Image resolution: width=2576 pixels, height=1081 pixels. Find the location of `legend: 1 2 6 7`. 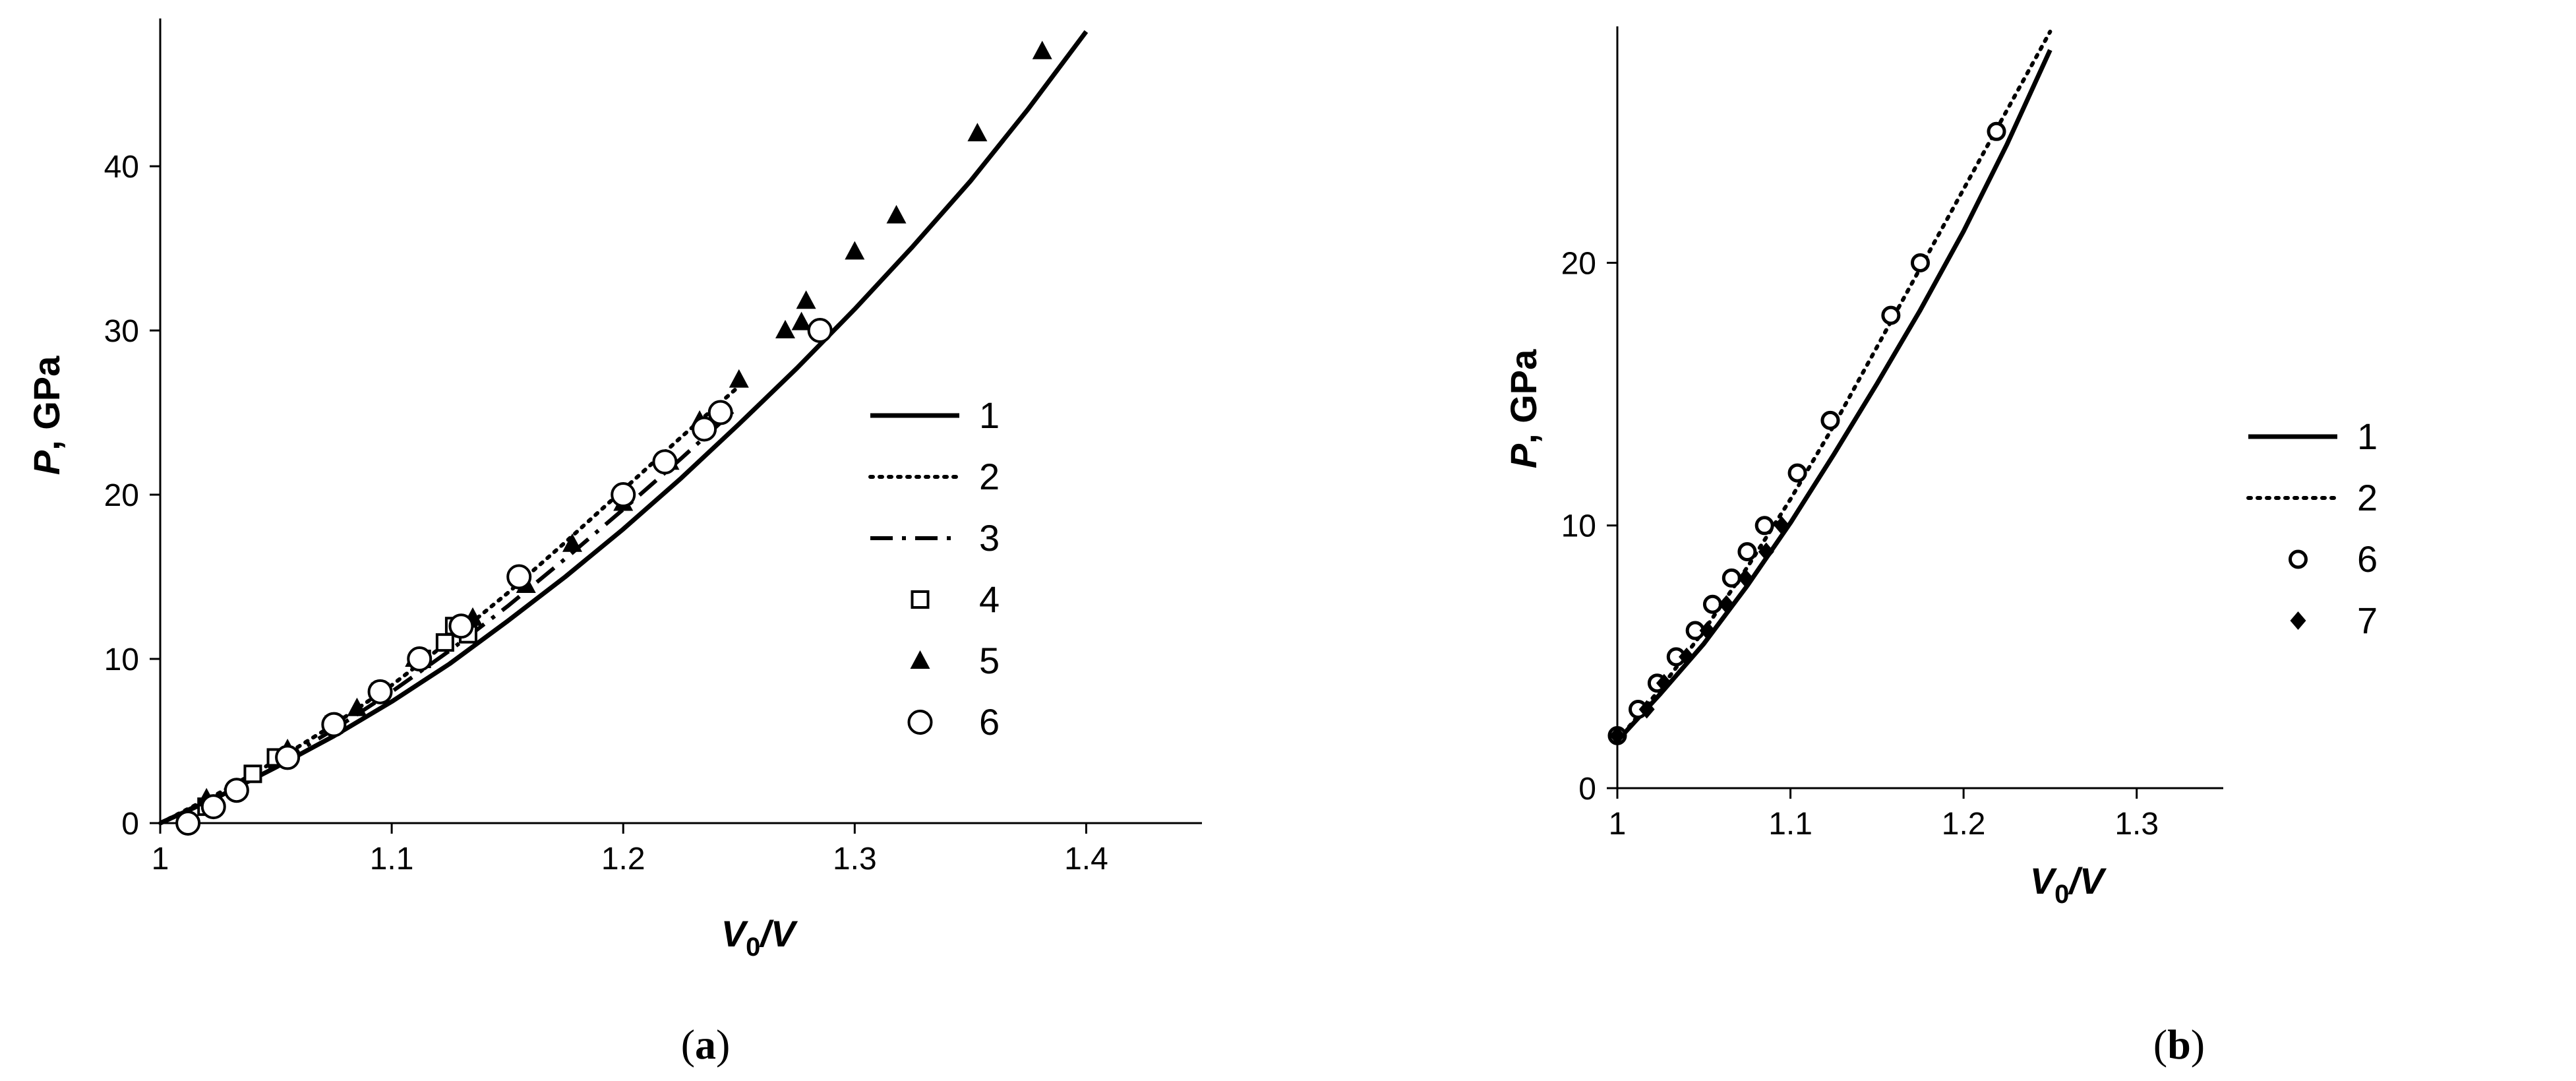

legend: 1 2 6 7 is located at coordinates (2312, 528).